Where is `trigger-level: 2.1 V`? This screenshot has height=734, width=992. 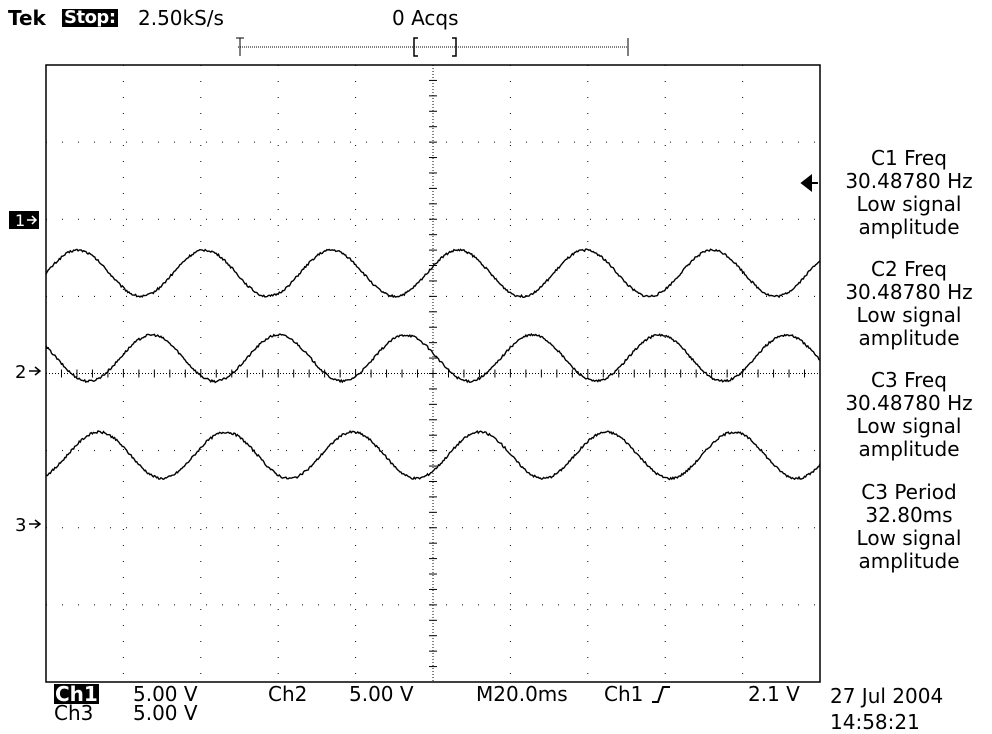
trigger-level: 2.1 V is located at coordinates (774, 694).